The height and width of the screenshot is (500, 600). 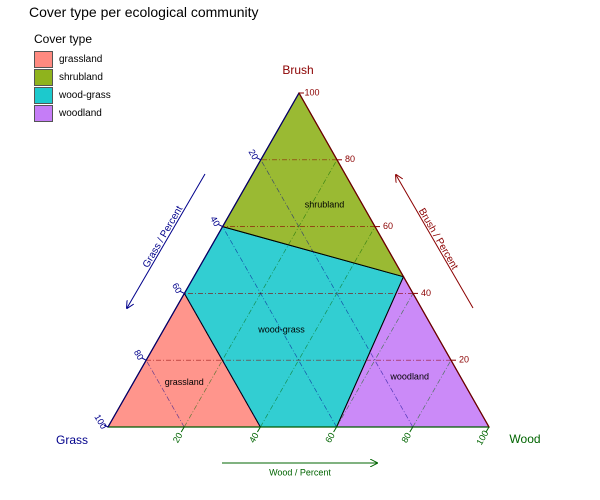 I want to click on legend-item-wood-grass: wood-grass, so click(x=72, y=95).